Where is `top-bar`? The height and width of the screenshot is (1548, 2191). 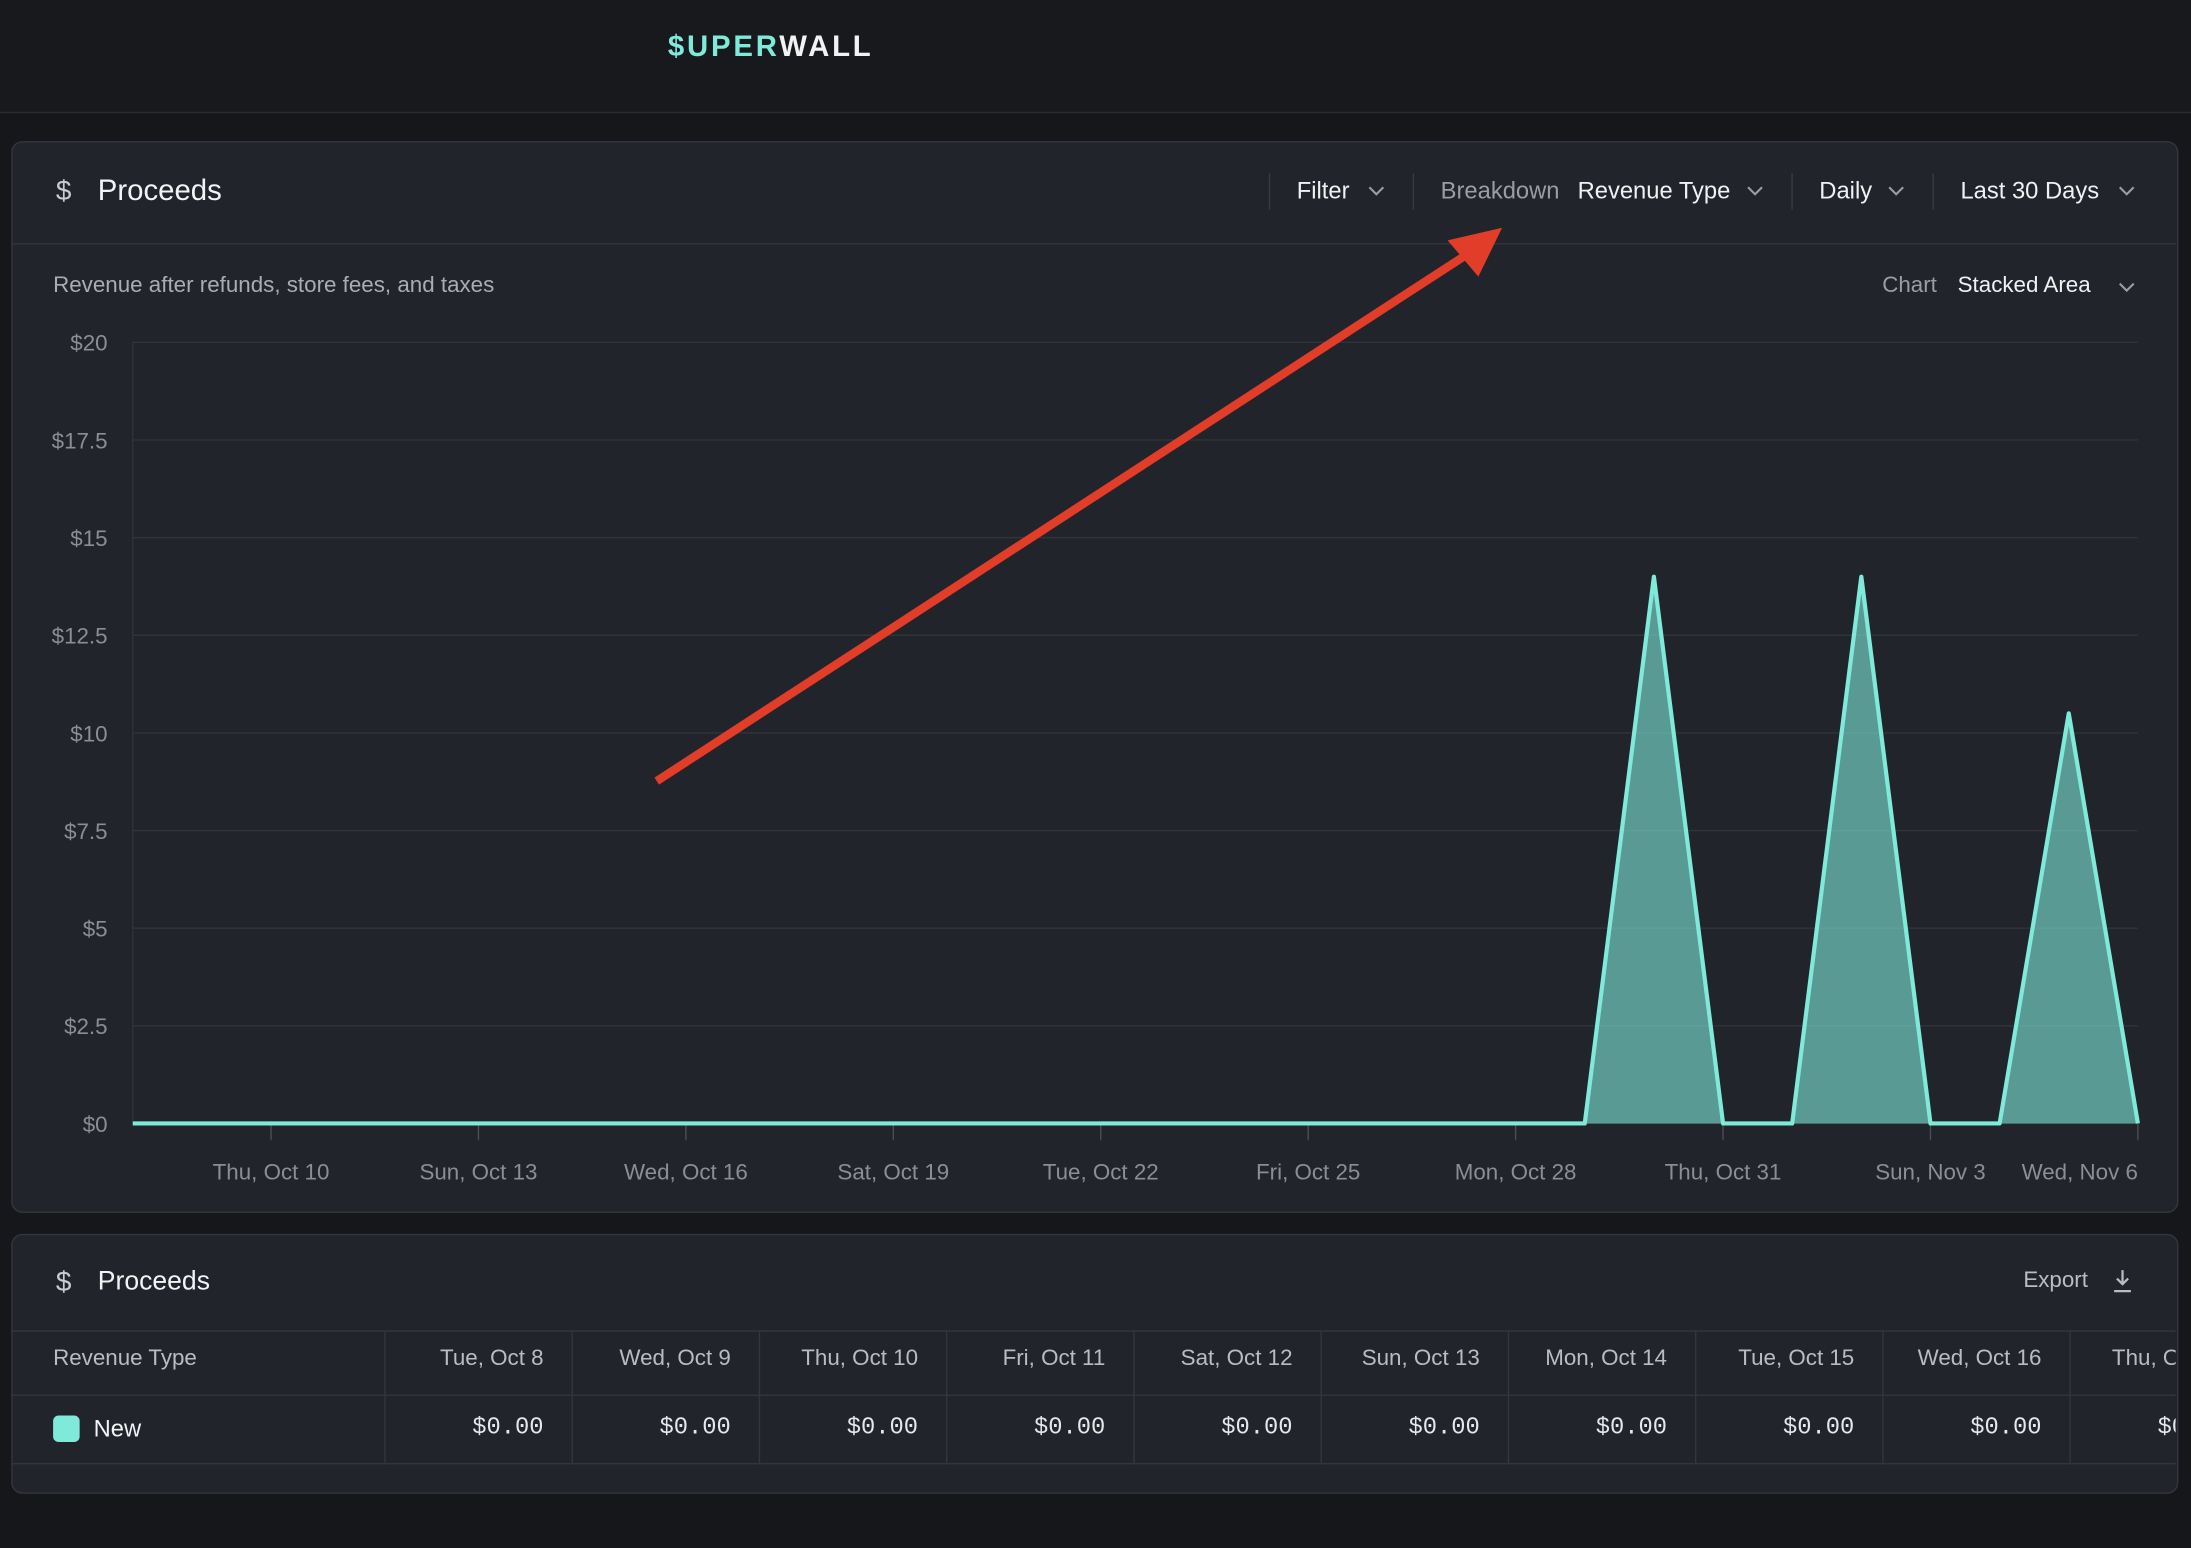
top-bar is located at coordinates (1095, 57).